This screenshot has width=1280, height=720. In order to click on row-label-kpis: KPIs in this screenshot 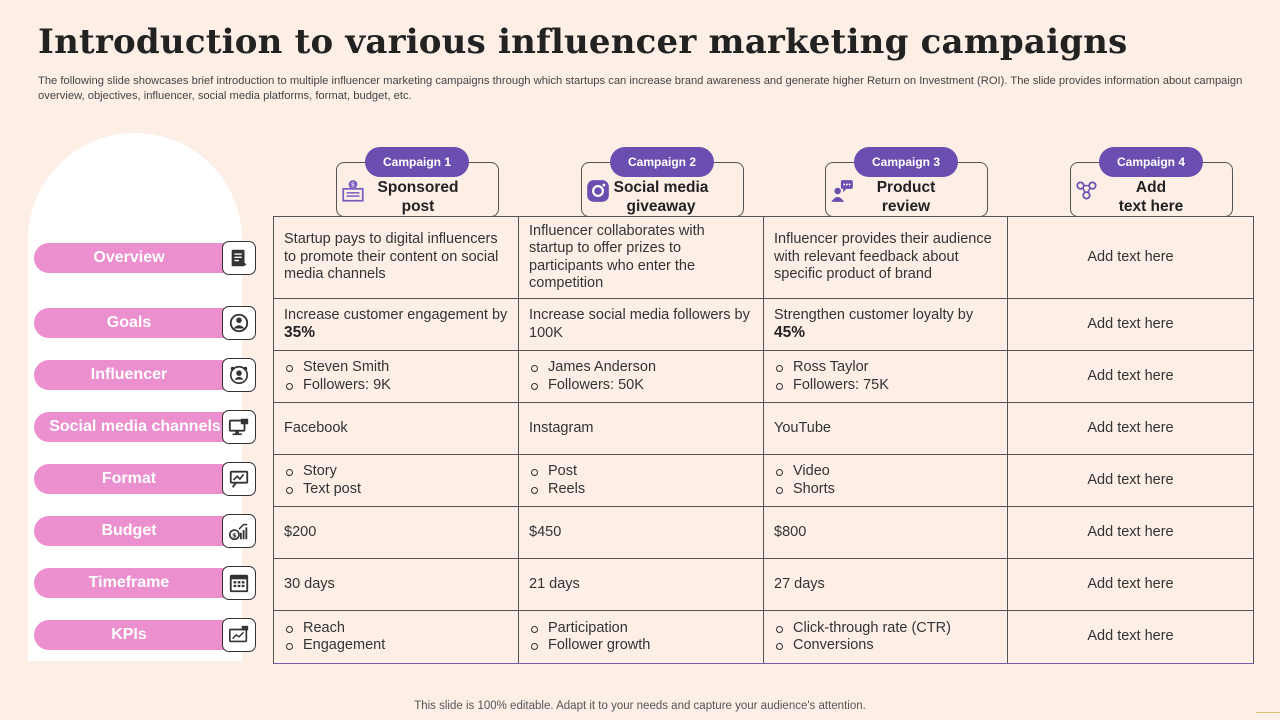, I will do `click(145, 635)`.